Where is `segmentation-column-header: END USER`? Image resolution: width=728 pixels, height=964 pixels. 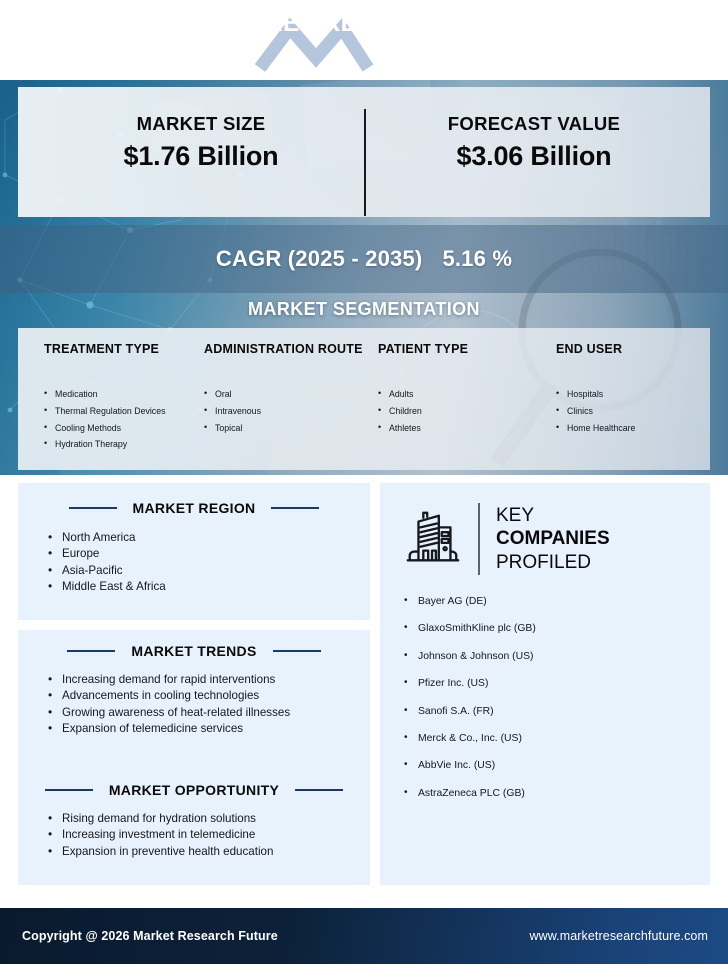 segmentation-column-header: END USER is located at coordinates (589, 349).